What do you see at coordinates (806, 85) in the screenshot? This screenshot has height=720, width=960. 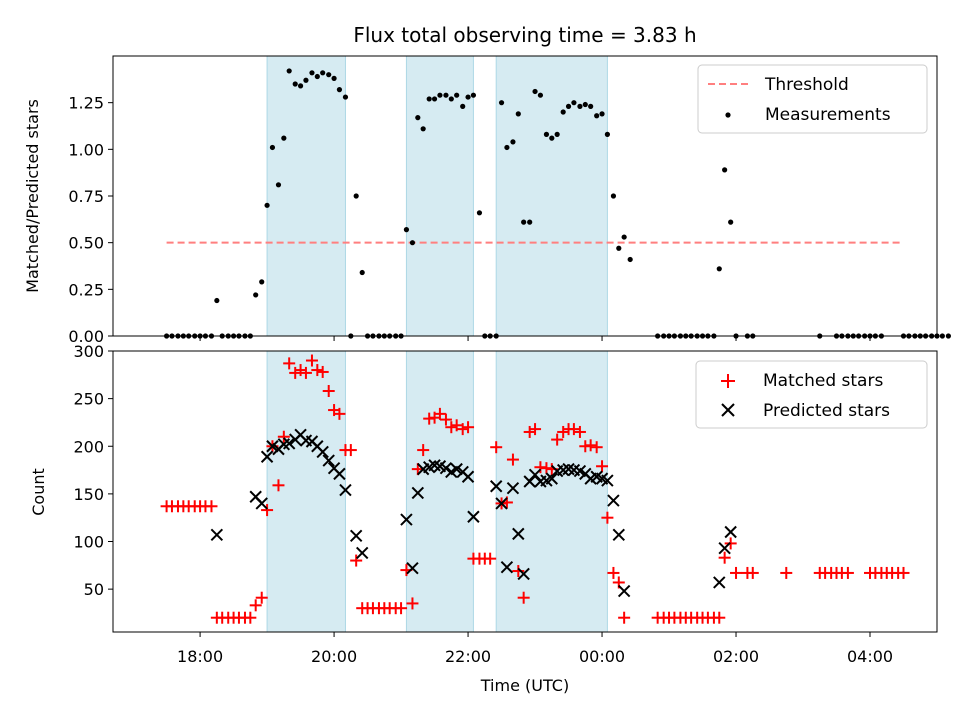 I see `legend-threshold-label: Threshold` at bounding box center [806, 85].